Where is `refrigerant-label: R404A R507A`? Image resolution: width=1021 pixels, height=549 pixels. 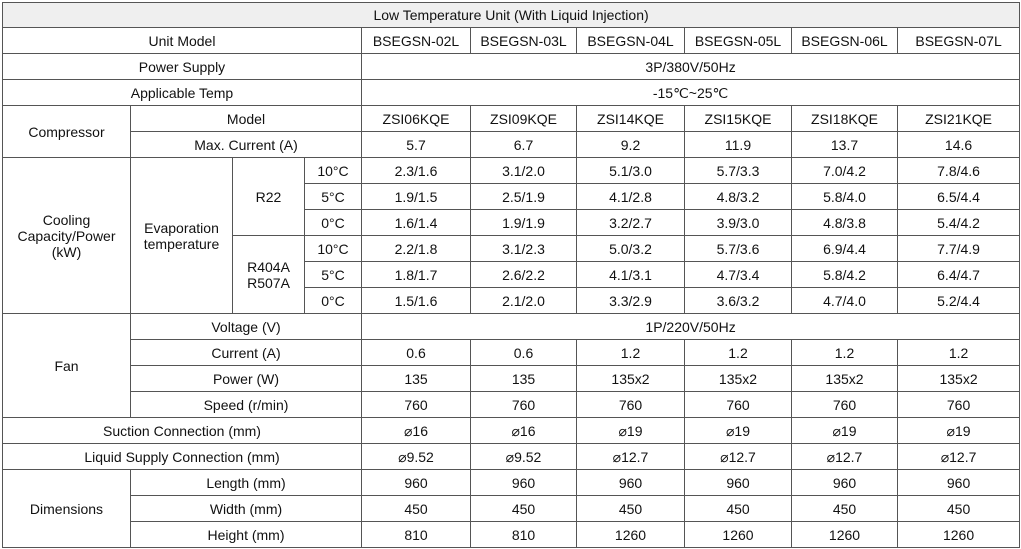
refrigerant-label: R404A R507A is located at coordinates (268, 274).